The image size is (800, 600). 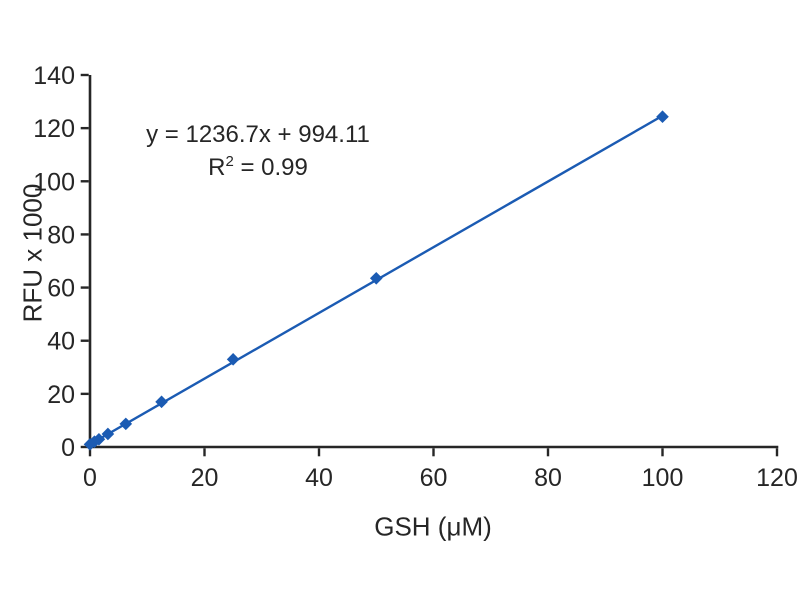 What do you see at coordinates (205, 478) in the screenshot?
I see `x-tick-label: 20` at bounding box center [205, 478].